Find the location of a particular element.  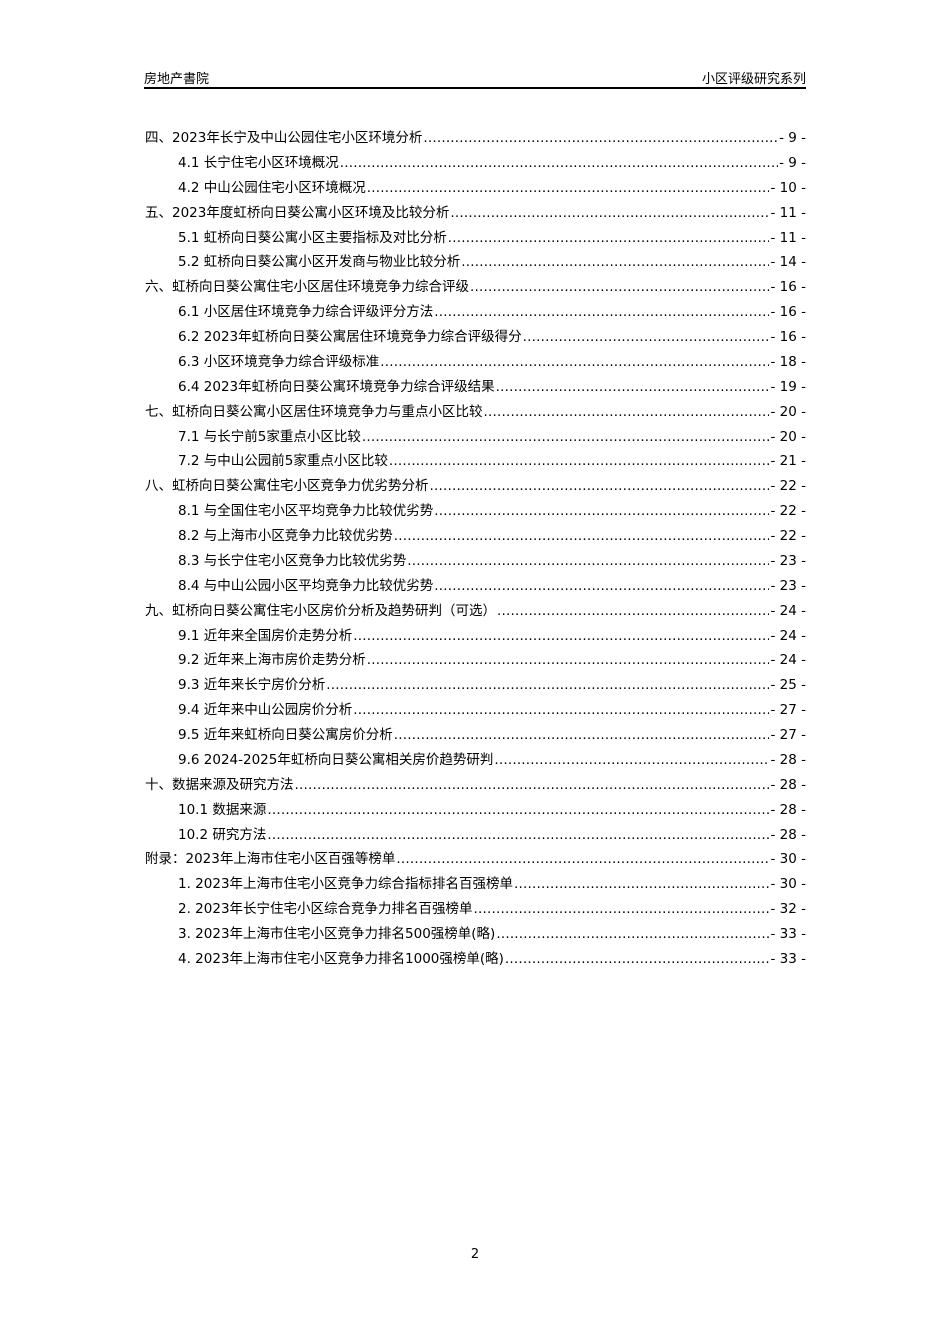

toc-entry: 4.2 中山公园住宅小区环境概况 - 10 - is located at coordinates (475, 188).